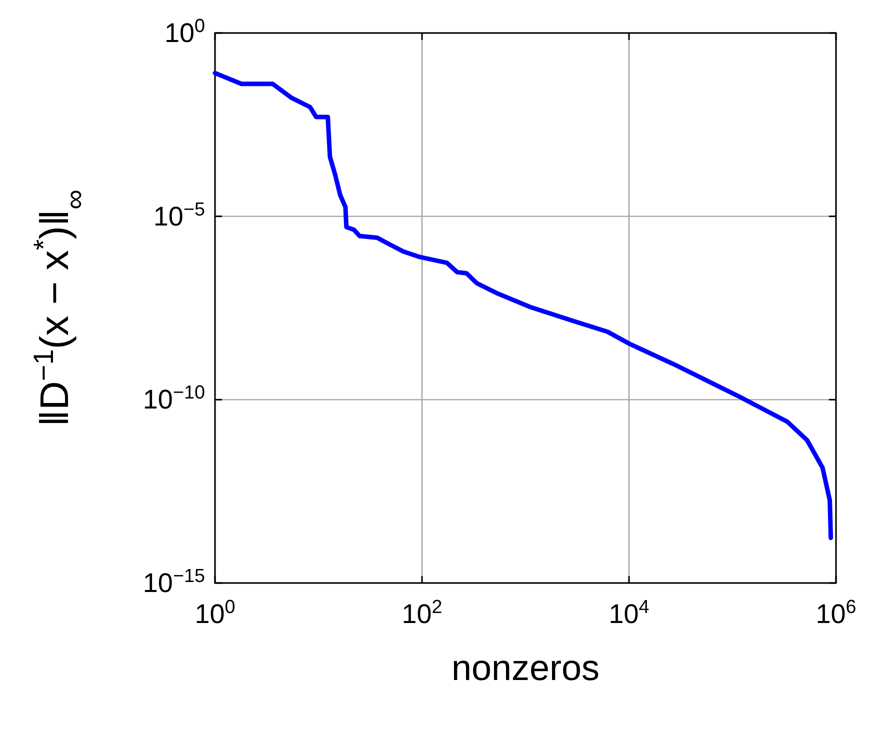 The width and height of the screenshot is (881, 730). What do you see at coordinates (179, 215) in the screenshot?
I see `y-tick-label: 10$^{−5}$` at bounding box center [179, 215].